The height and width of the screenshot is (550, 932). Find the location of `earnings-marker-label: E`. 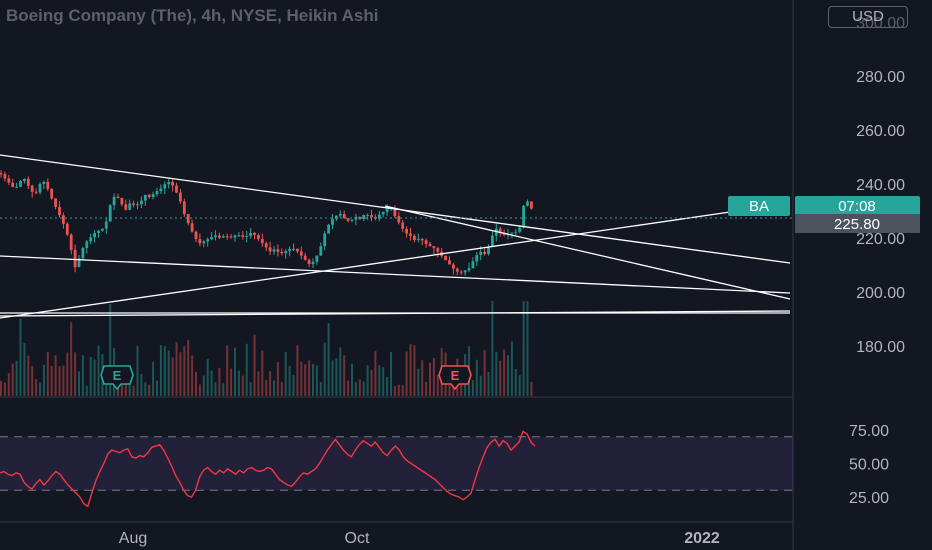

earnings-marker-label: E is located at coordinates (117, 375).